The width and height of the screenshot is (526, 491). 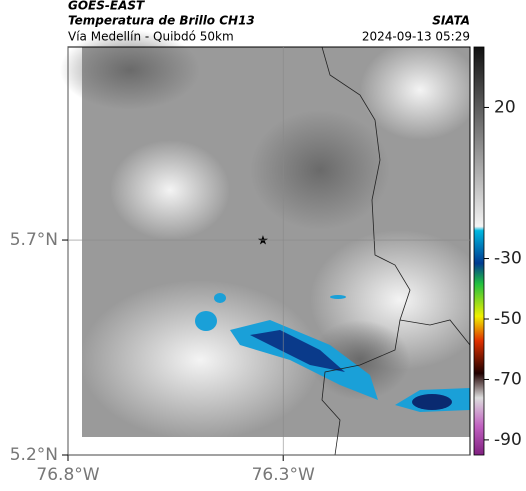 I want to click on colorbar-tick-label: -50, so click(x=508, y=319).